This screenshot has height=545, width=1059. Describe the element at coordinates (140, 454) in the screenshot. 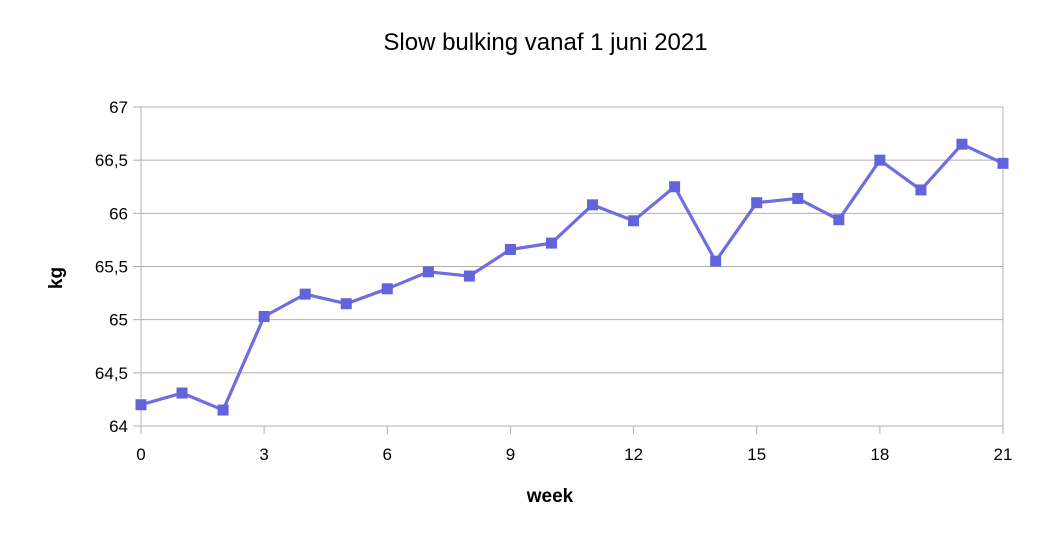

I see `x-tick-label: 0` at that location.